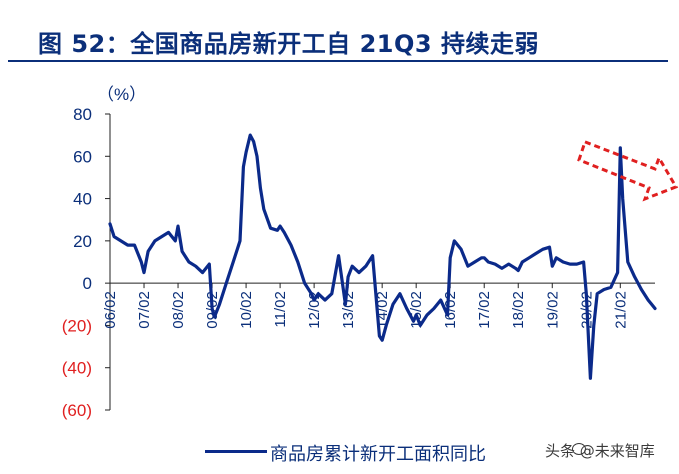 Image resolution: width=679 pixels, height=474 pixels. What do you see at coordinates (518, 310) in the screenshot?
I see `x-tick-label: 18/02` at bounding box center [518, 310].